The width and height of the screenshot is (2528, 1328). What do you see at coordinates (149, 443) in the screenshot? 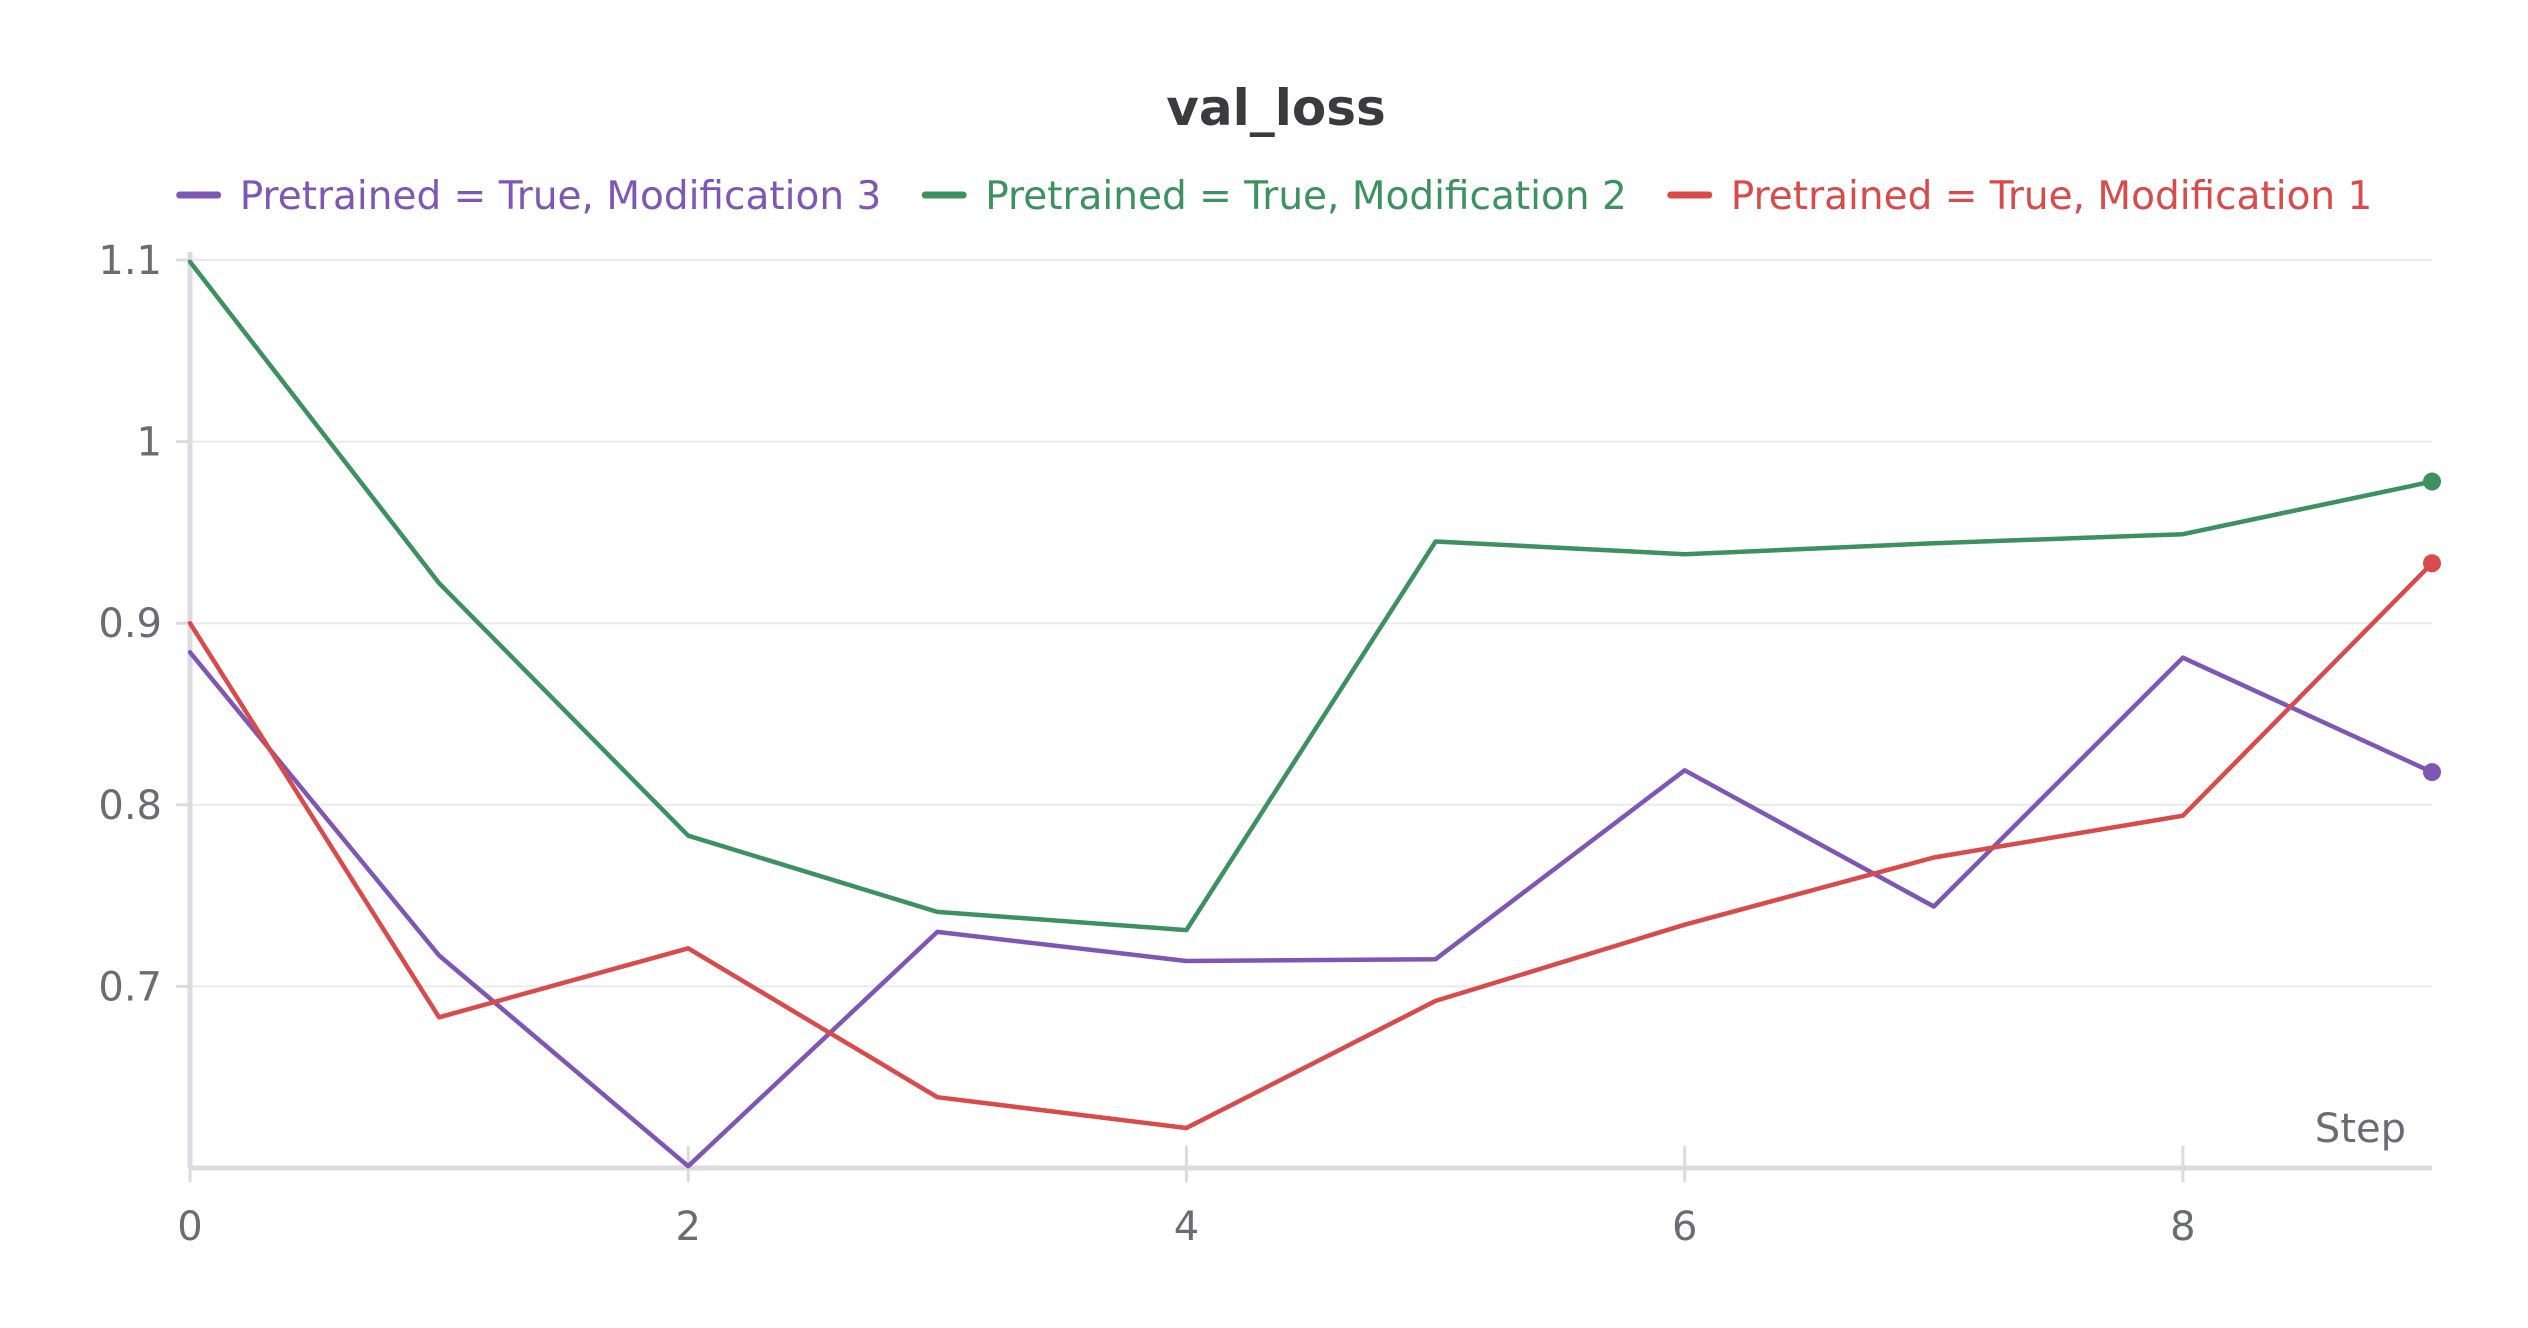
I see `y-tick-label: 1` at bounding box center [149, 443].